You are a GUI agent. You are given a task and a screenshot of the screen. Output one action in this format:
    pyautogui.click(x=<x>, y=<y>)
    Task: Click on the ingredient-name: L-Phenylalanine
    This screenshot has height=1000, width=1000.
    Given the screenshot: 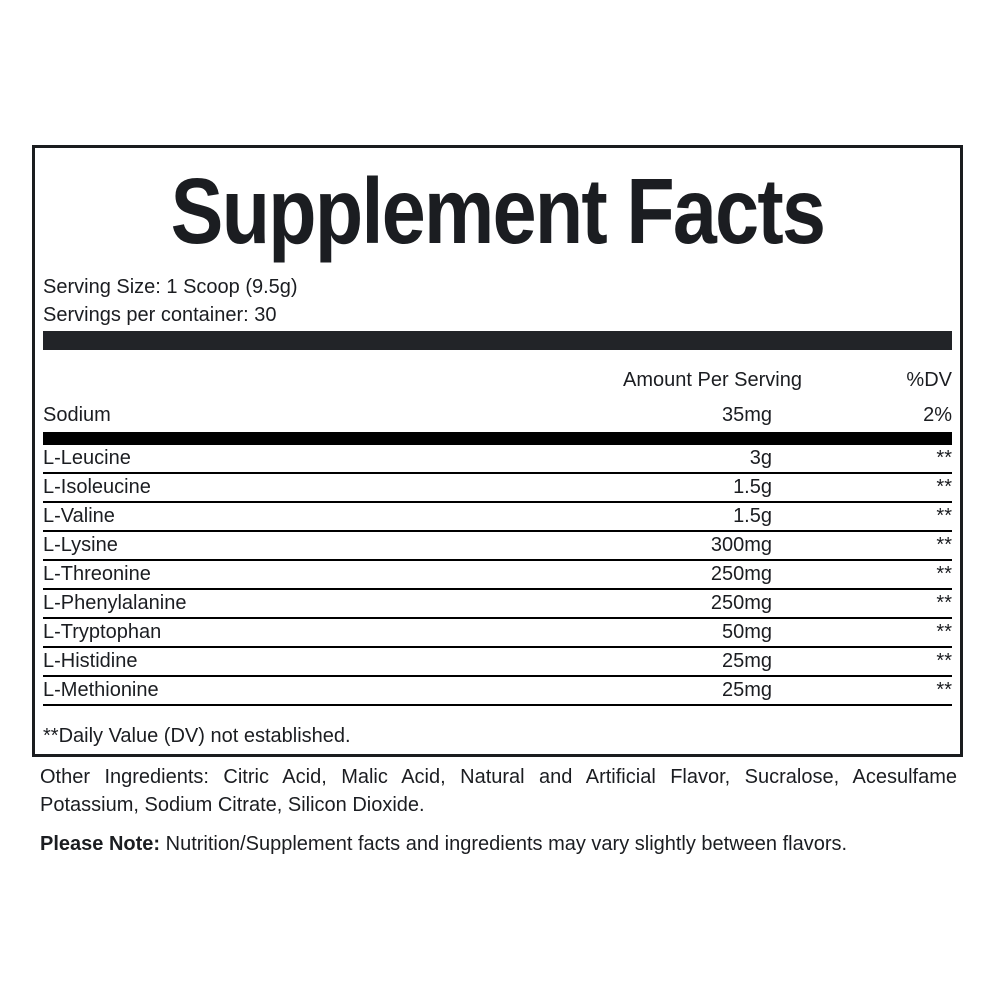 What is the action you would take?
    pyautogui.click(x=115, y=603)
    